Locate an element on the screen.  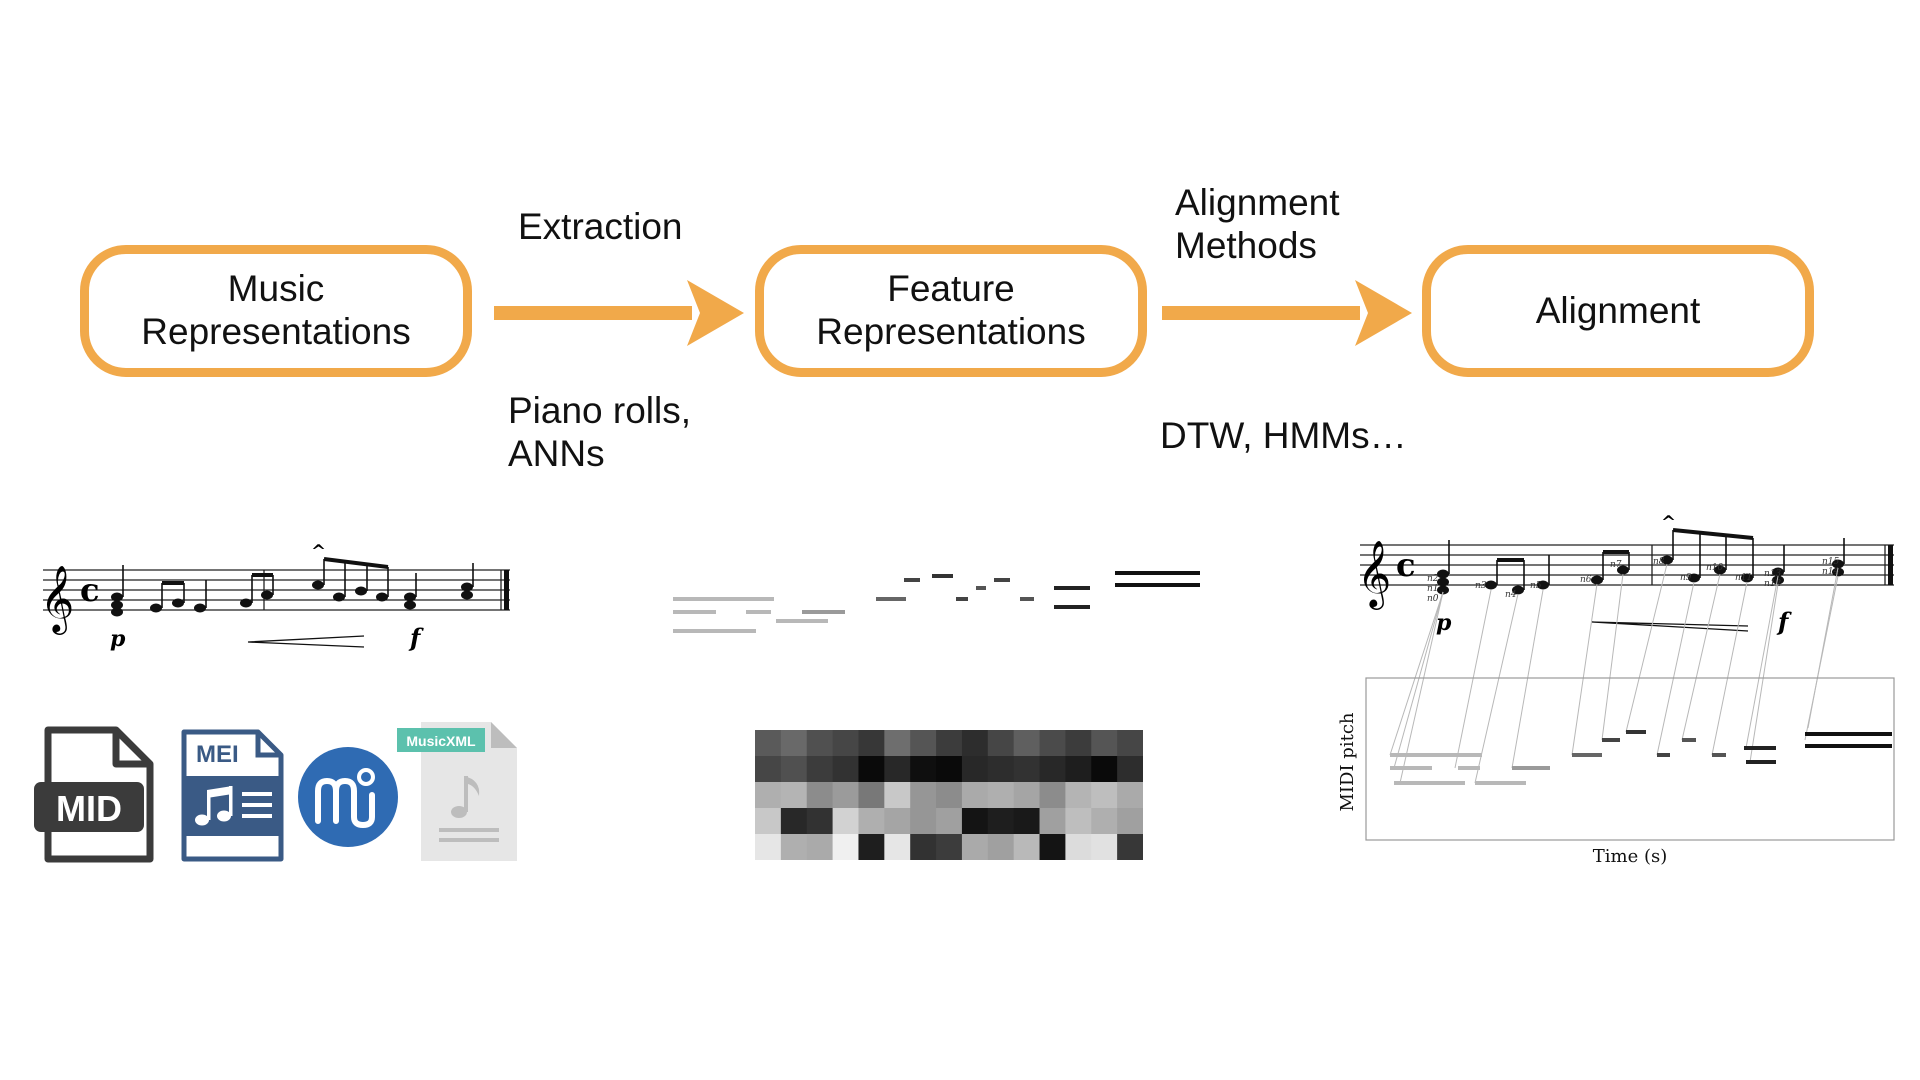
note-label: n13 is located at coordinates (1773, 574).